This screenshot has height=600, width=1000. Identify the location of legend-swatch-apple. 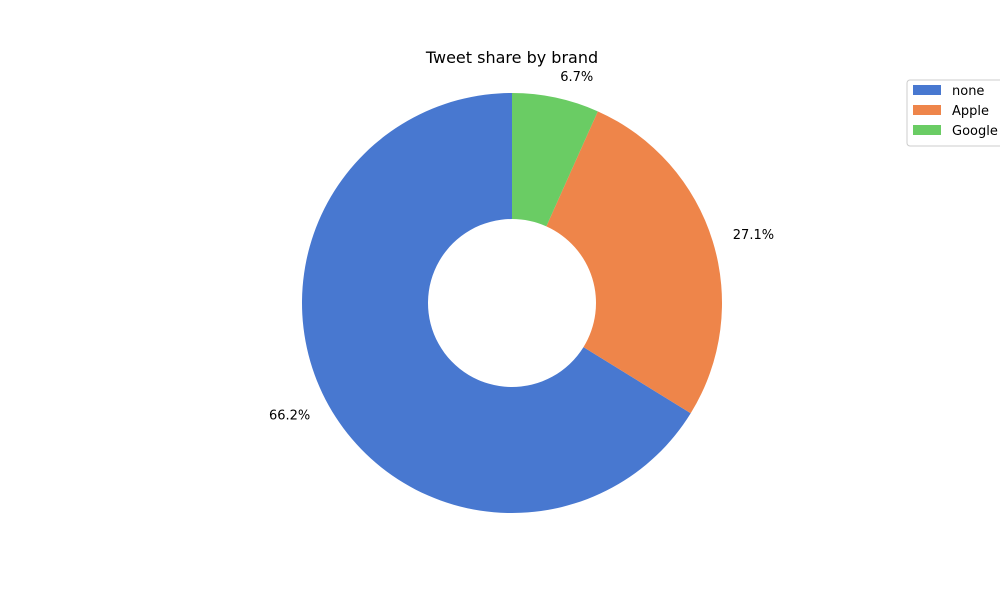
(927, 110).